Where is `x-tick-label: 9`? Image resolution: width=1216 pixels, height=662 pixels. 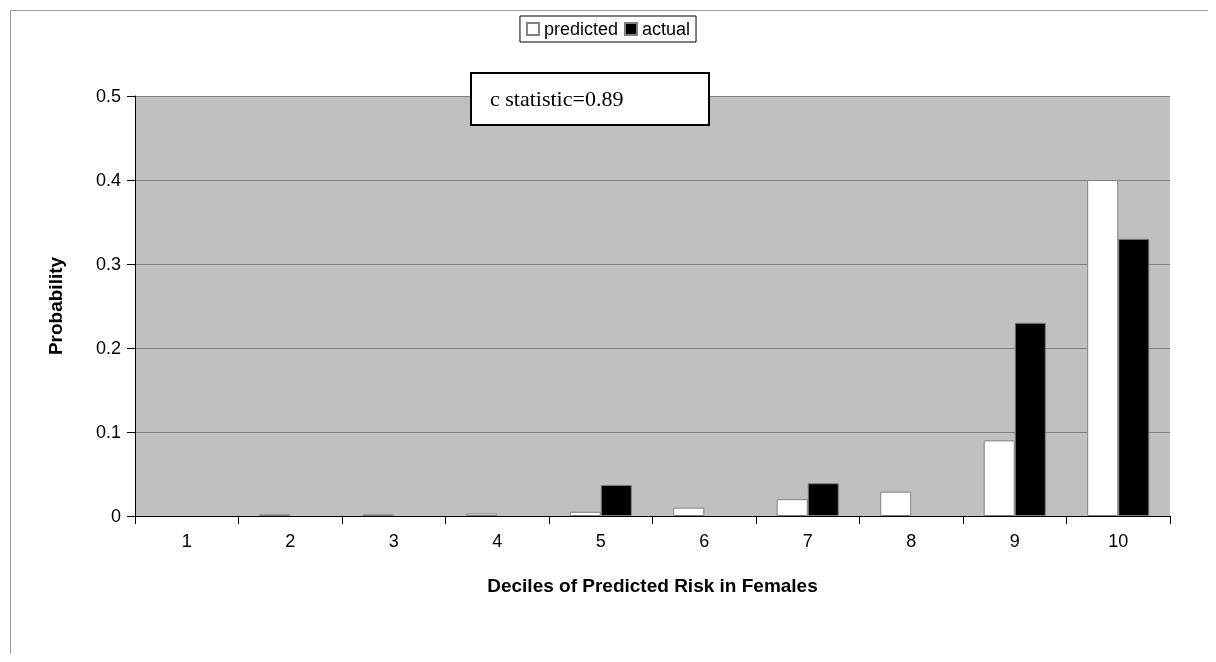 x-tick-label: 9 is located at coordinates (1014, 541).